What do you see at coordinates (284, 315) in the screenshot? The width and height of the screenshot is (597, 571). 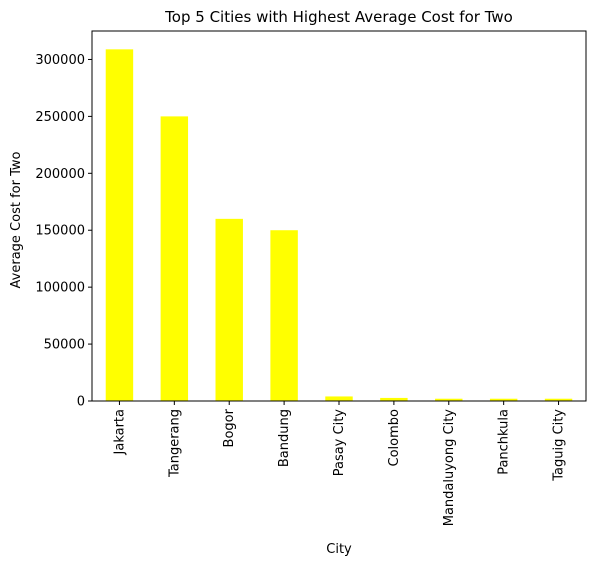 I see `bar-bandung` at bounding box center [284, 315].